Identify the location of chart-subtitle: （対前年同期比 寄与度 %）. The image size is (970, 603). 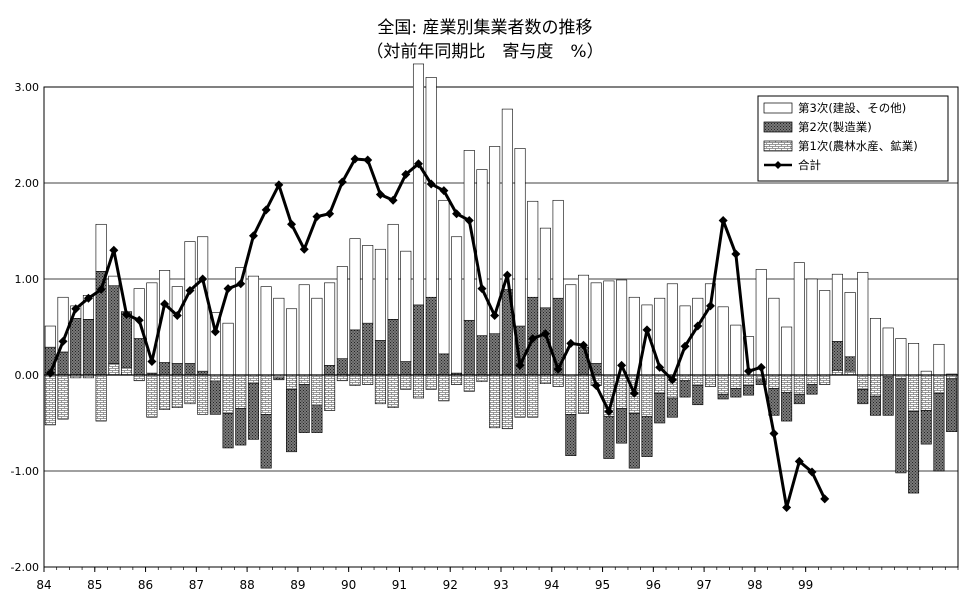
(485, 52).